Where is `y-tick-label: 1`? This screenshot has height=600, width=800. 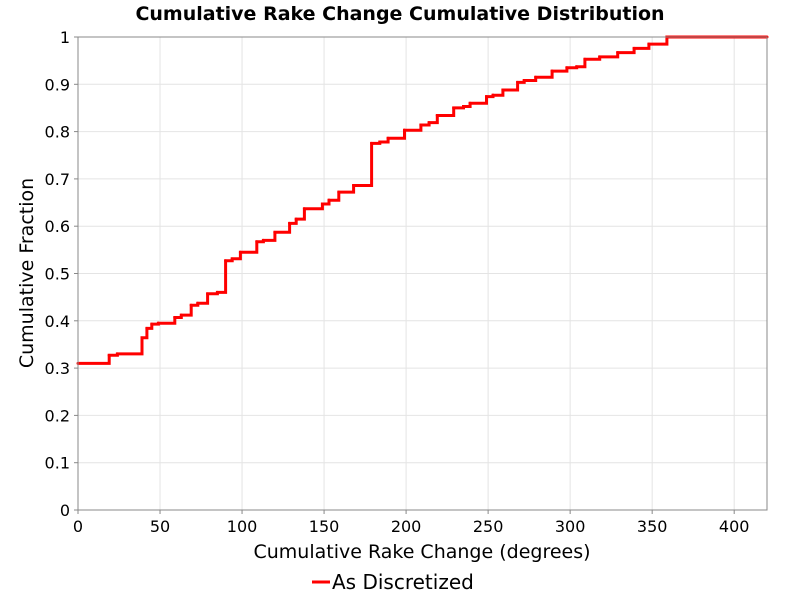
y-tick-label: 1 is located at coordinates (65, 37).